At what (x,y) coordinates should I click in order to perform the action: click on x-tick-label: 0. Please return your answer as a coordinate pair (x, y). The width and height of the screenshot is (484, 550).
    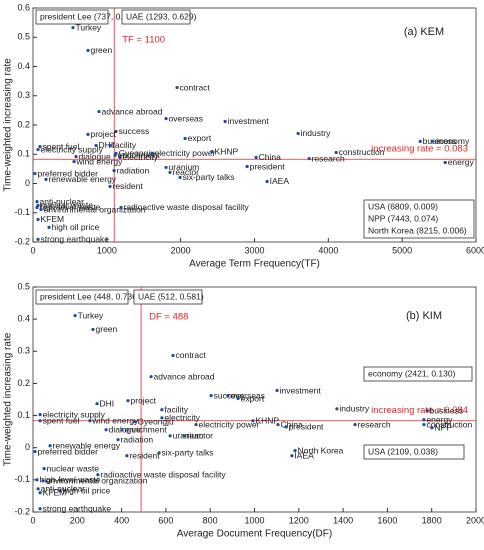
    Looking at the image, I should click on (32, 250).